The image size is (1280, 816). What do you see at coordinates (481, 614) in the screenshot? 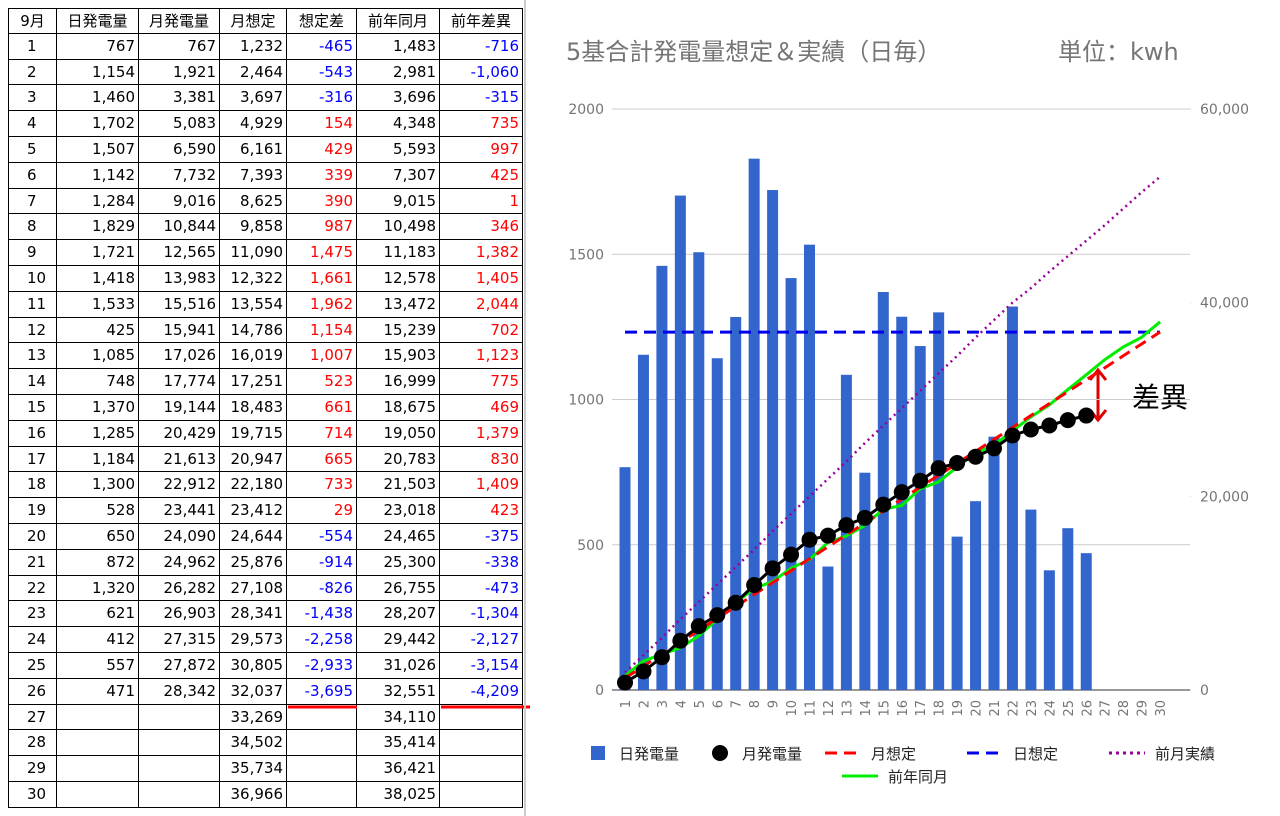
I see `cell: -1,304` at bounding box center [481, 614].